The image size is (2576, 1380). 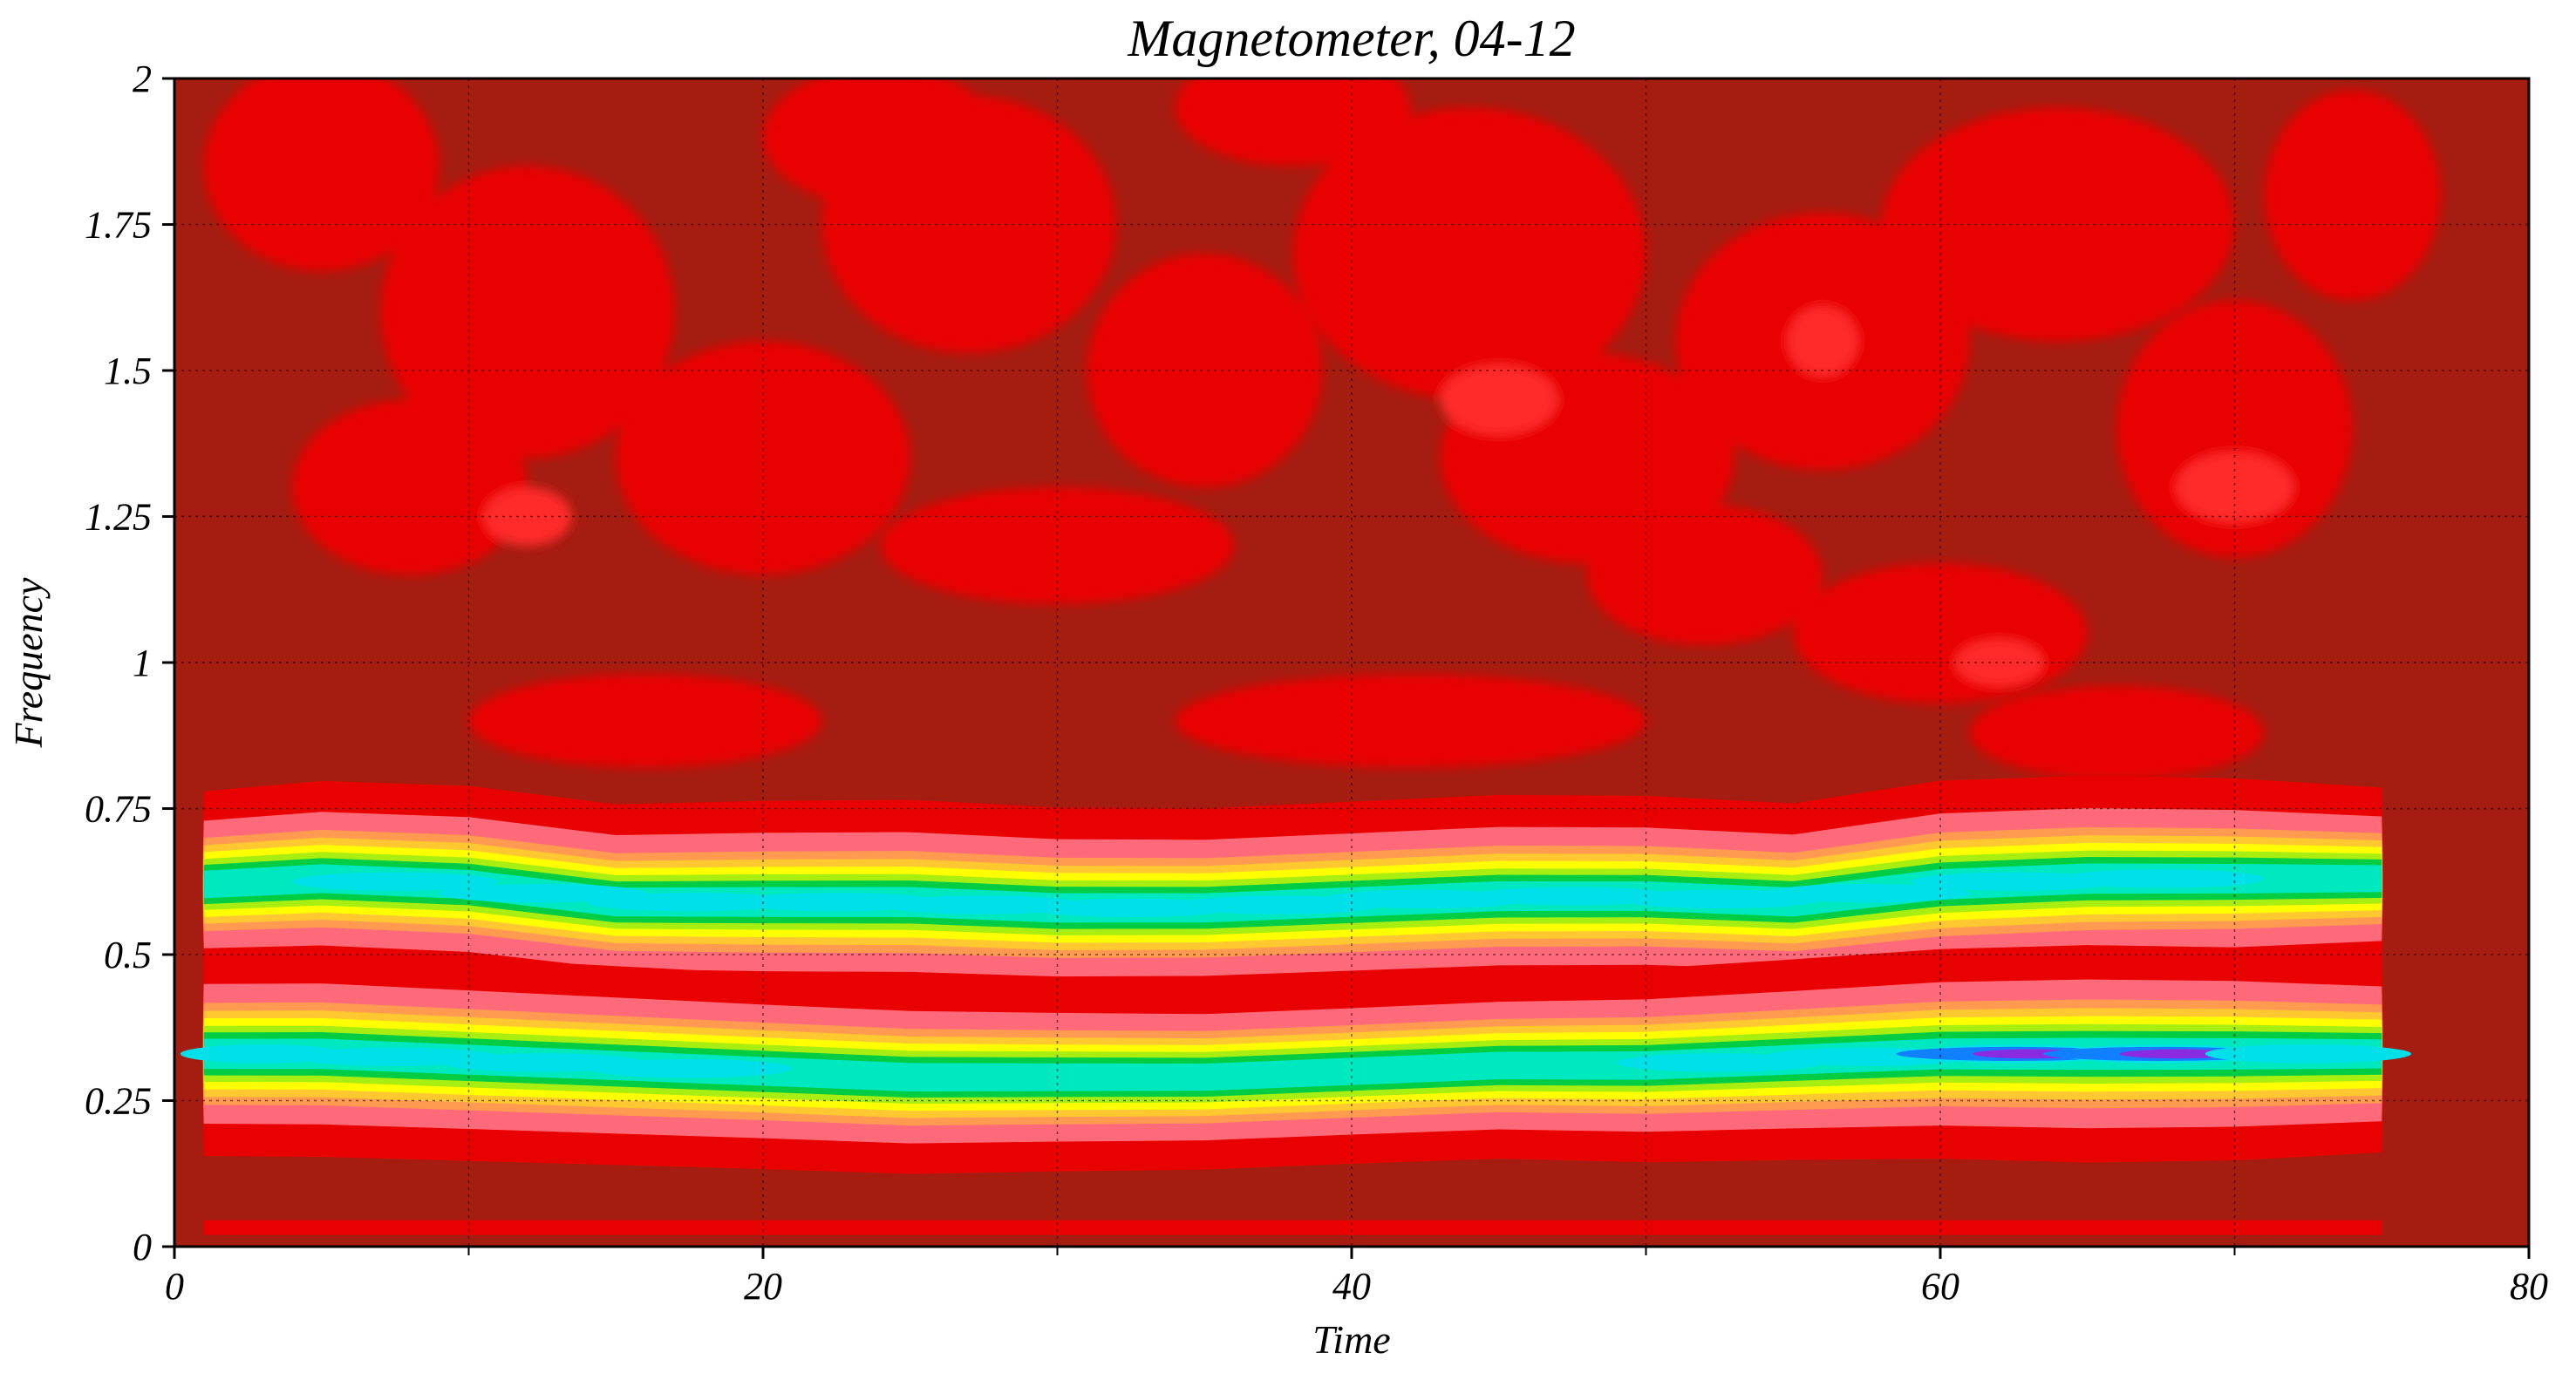 I want to click on band-lower-max, so click(x=2178, y=1054).